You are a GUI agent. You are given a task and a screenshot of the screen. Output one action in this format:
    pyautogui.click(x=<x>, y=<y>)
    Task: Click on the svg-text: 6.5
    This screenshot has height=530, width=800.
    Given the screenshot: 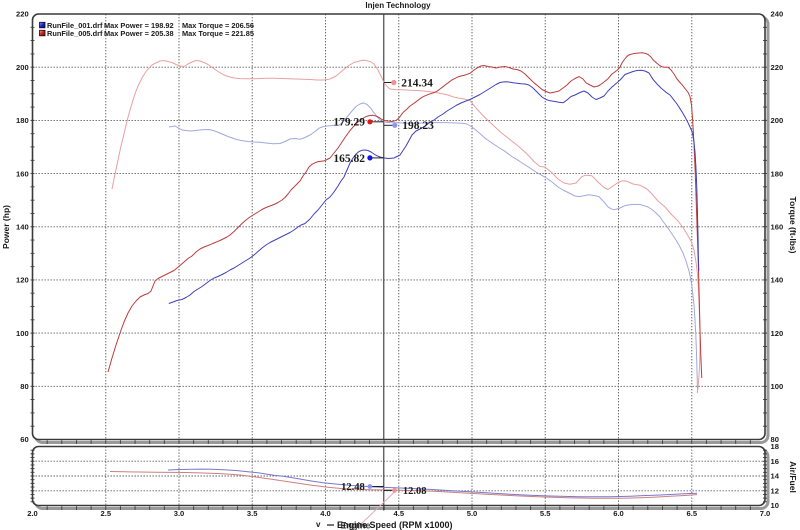 What is the action you would take?
    pyautogui.click(x=692, y=513)
    